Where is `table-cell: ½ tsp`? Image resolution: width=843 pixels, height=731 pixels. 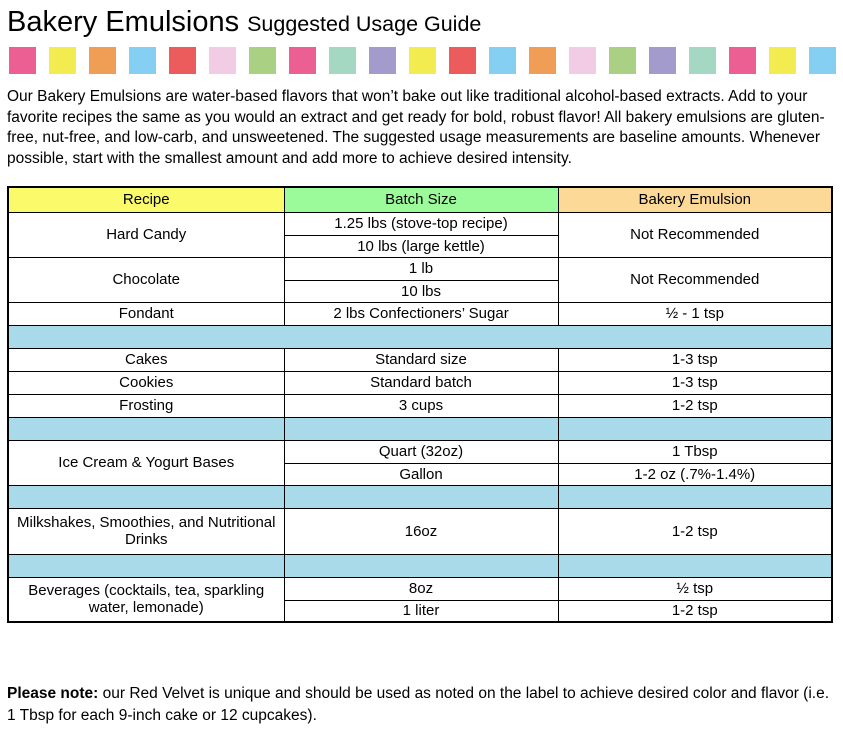 table-cell: ½ tsp is located at coordinates (695, 588).